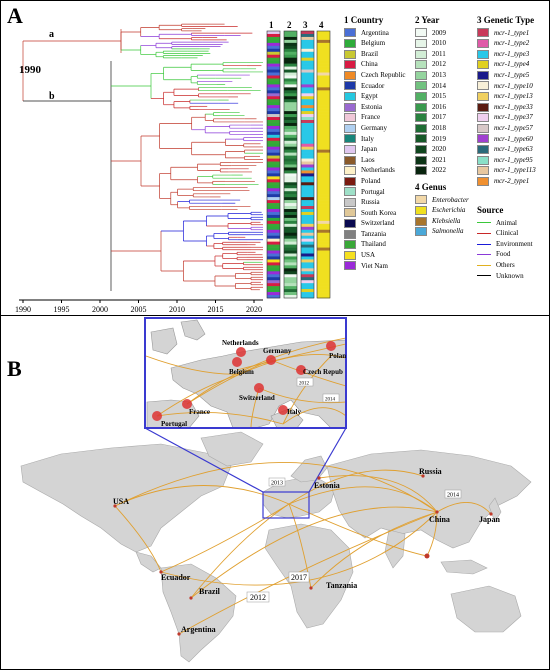 This screenshot has width=550, height=670. Describe the element at coordinates (439, 53) in the screenshot. I see `legend-label: 2011` at that location.